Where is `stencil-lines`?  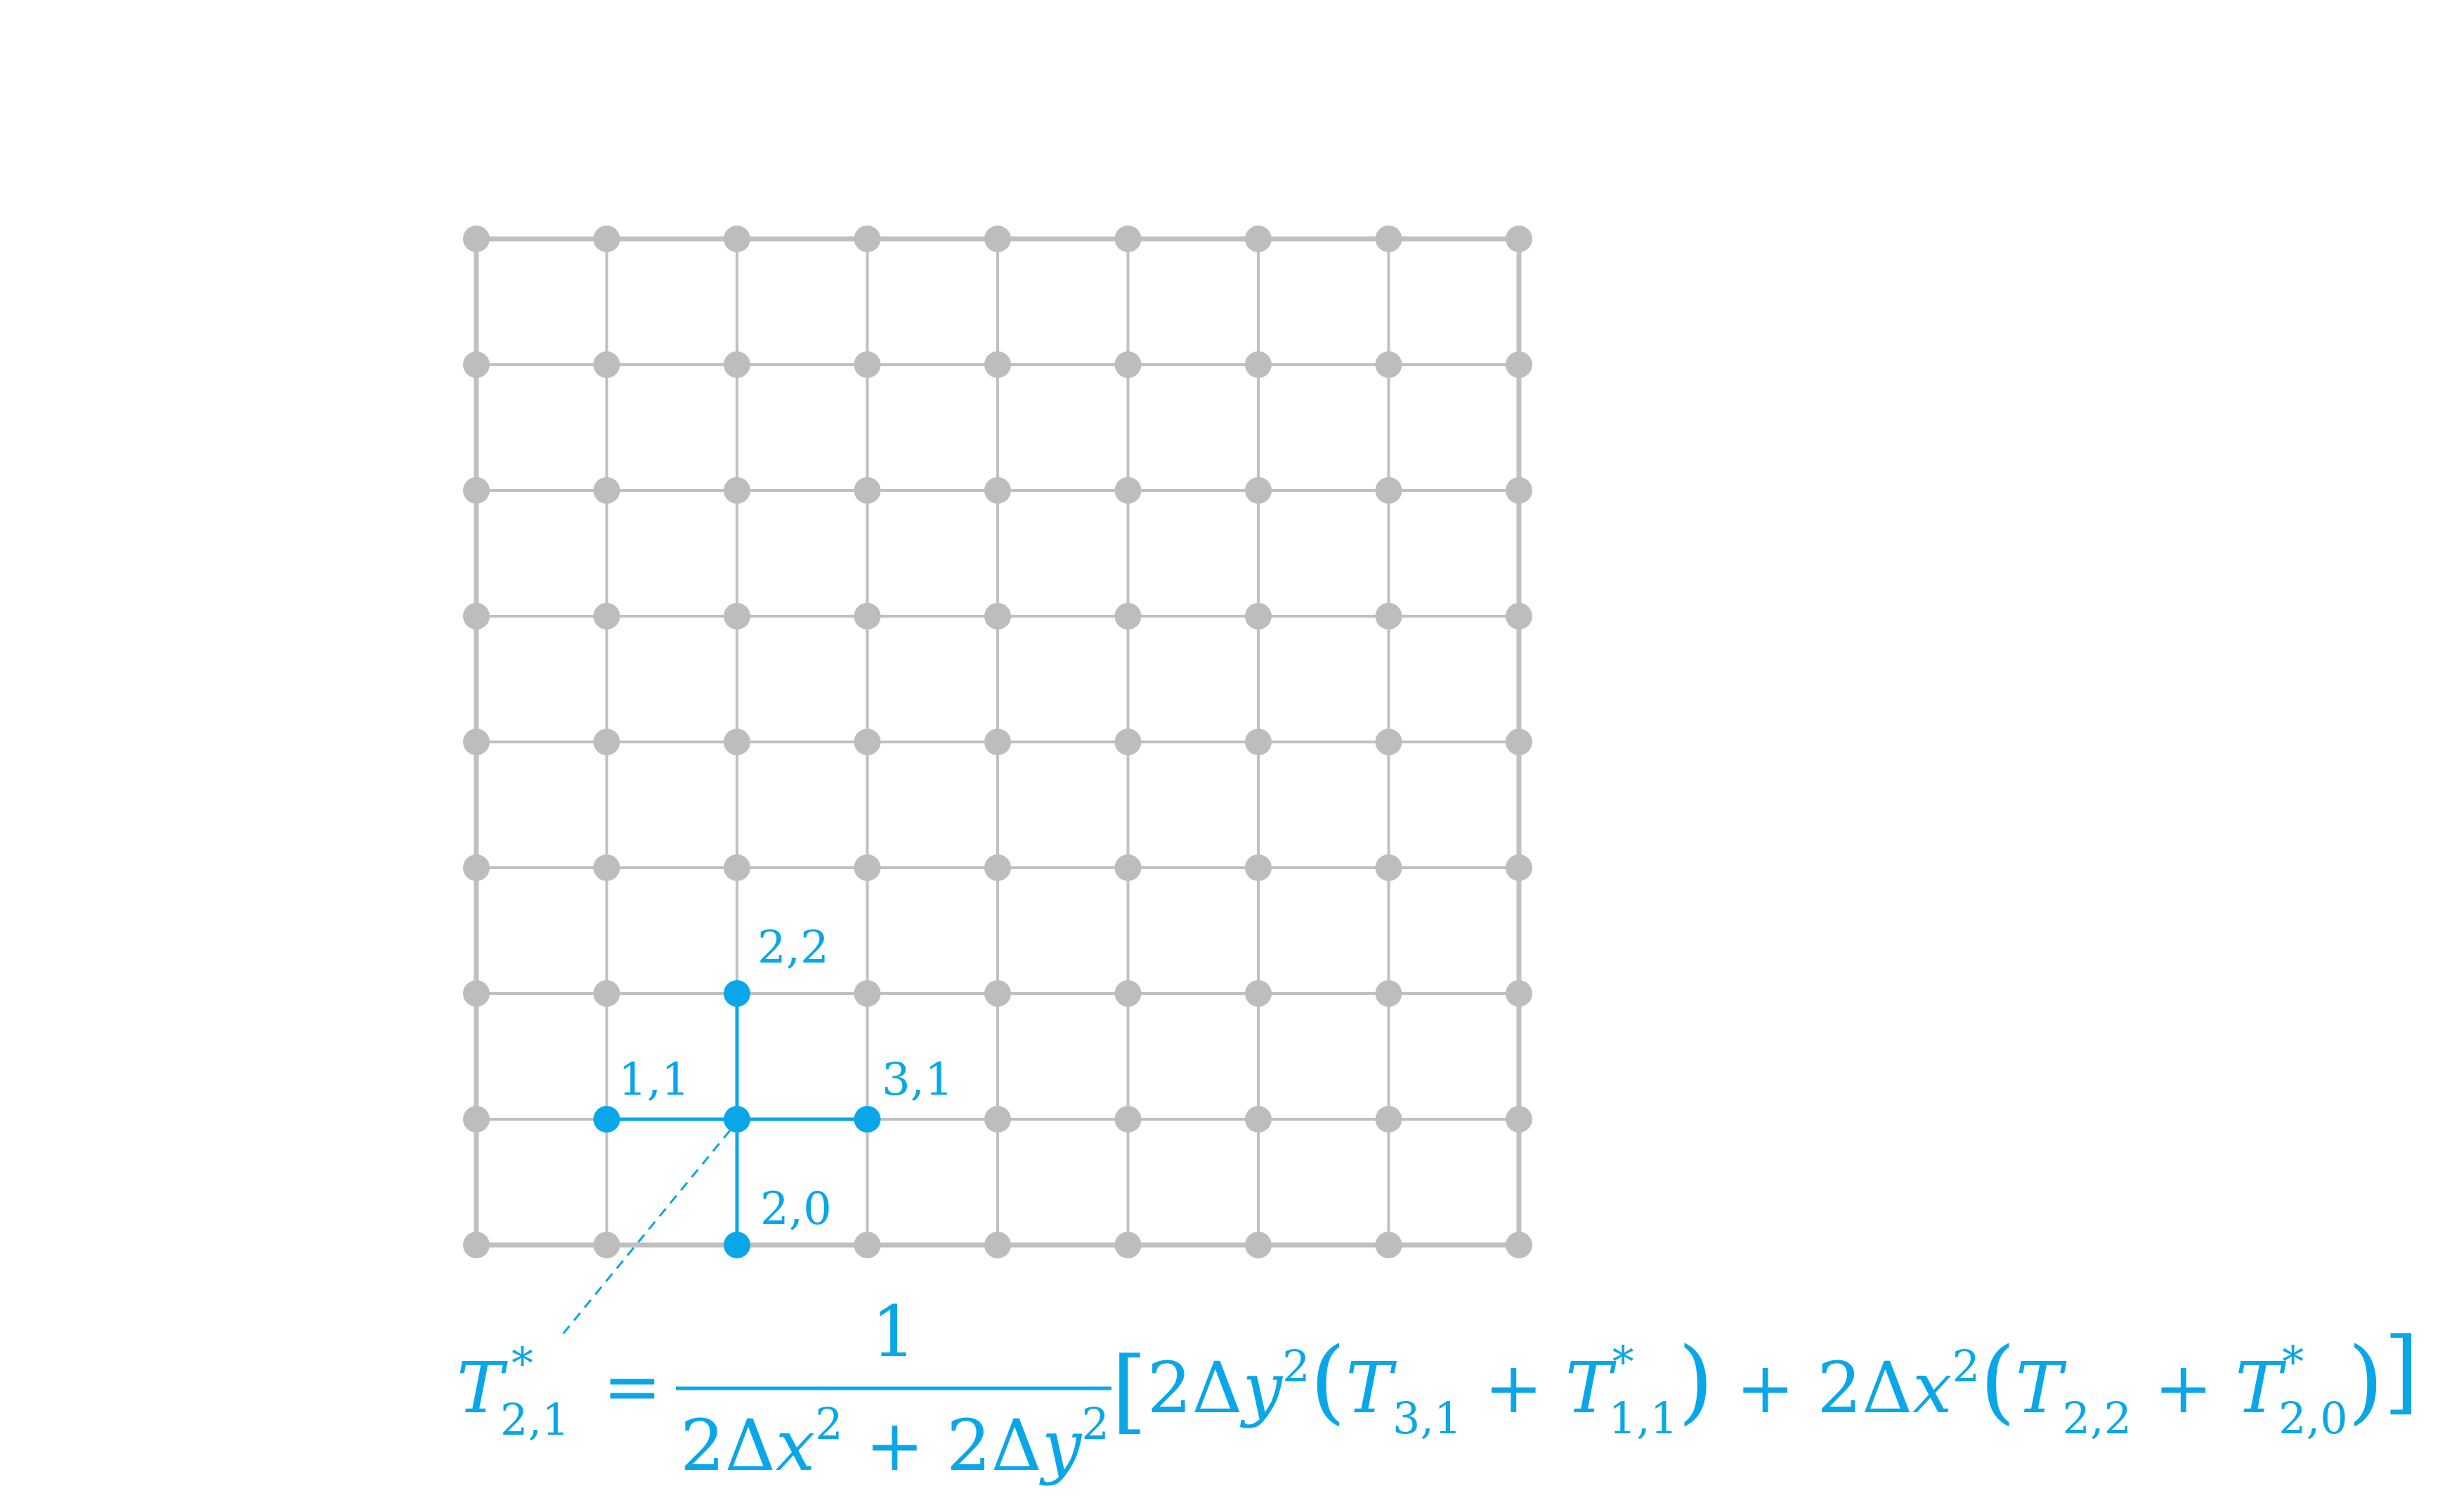
stencil-lines is located at coordinates (737, 1119).